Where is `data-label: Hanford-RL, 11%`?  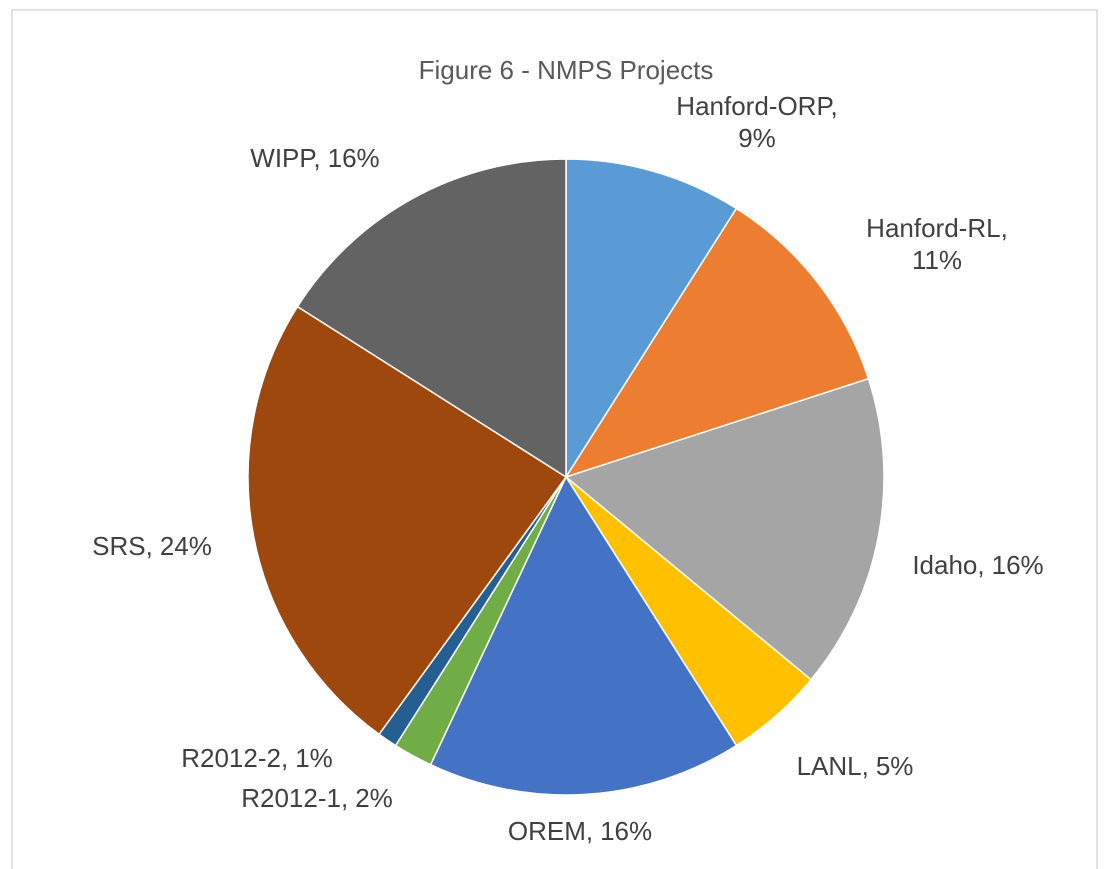
data-label: Hanford-RL, 11% is located at coordinates (937, 244).